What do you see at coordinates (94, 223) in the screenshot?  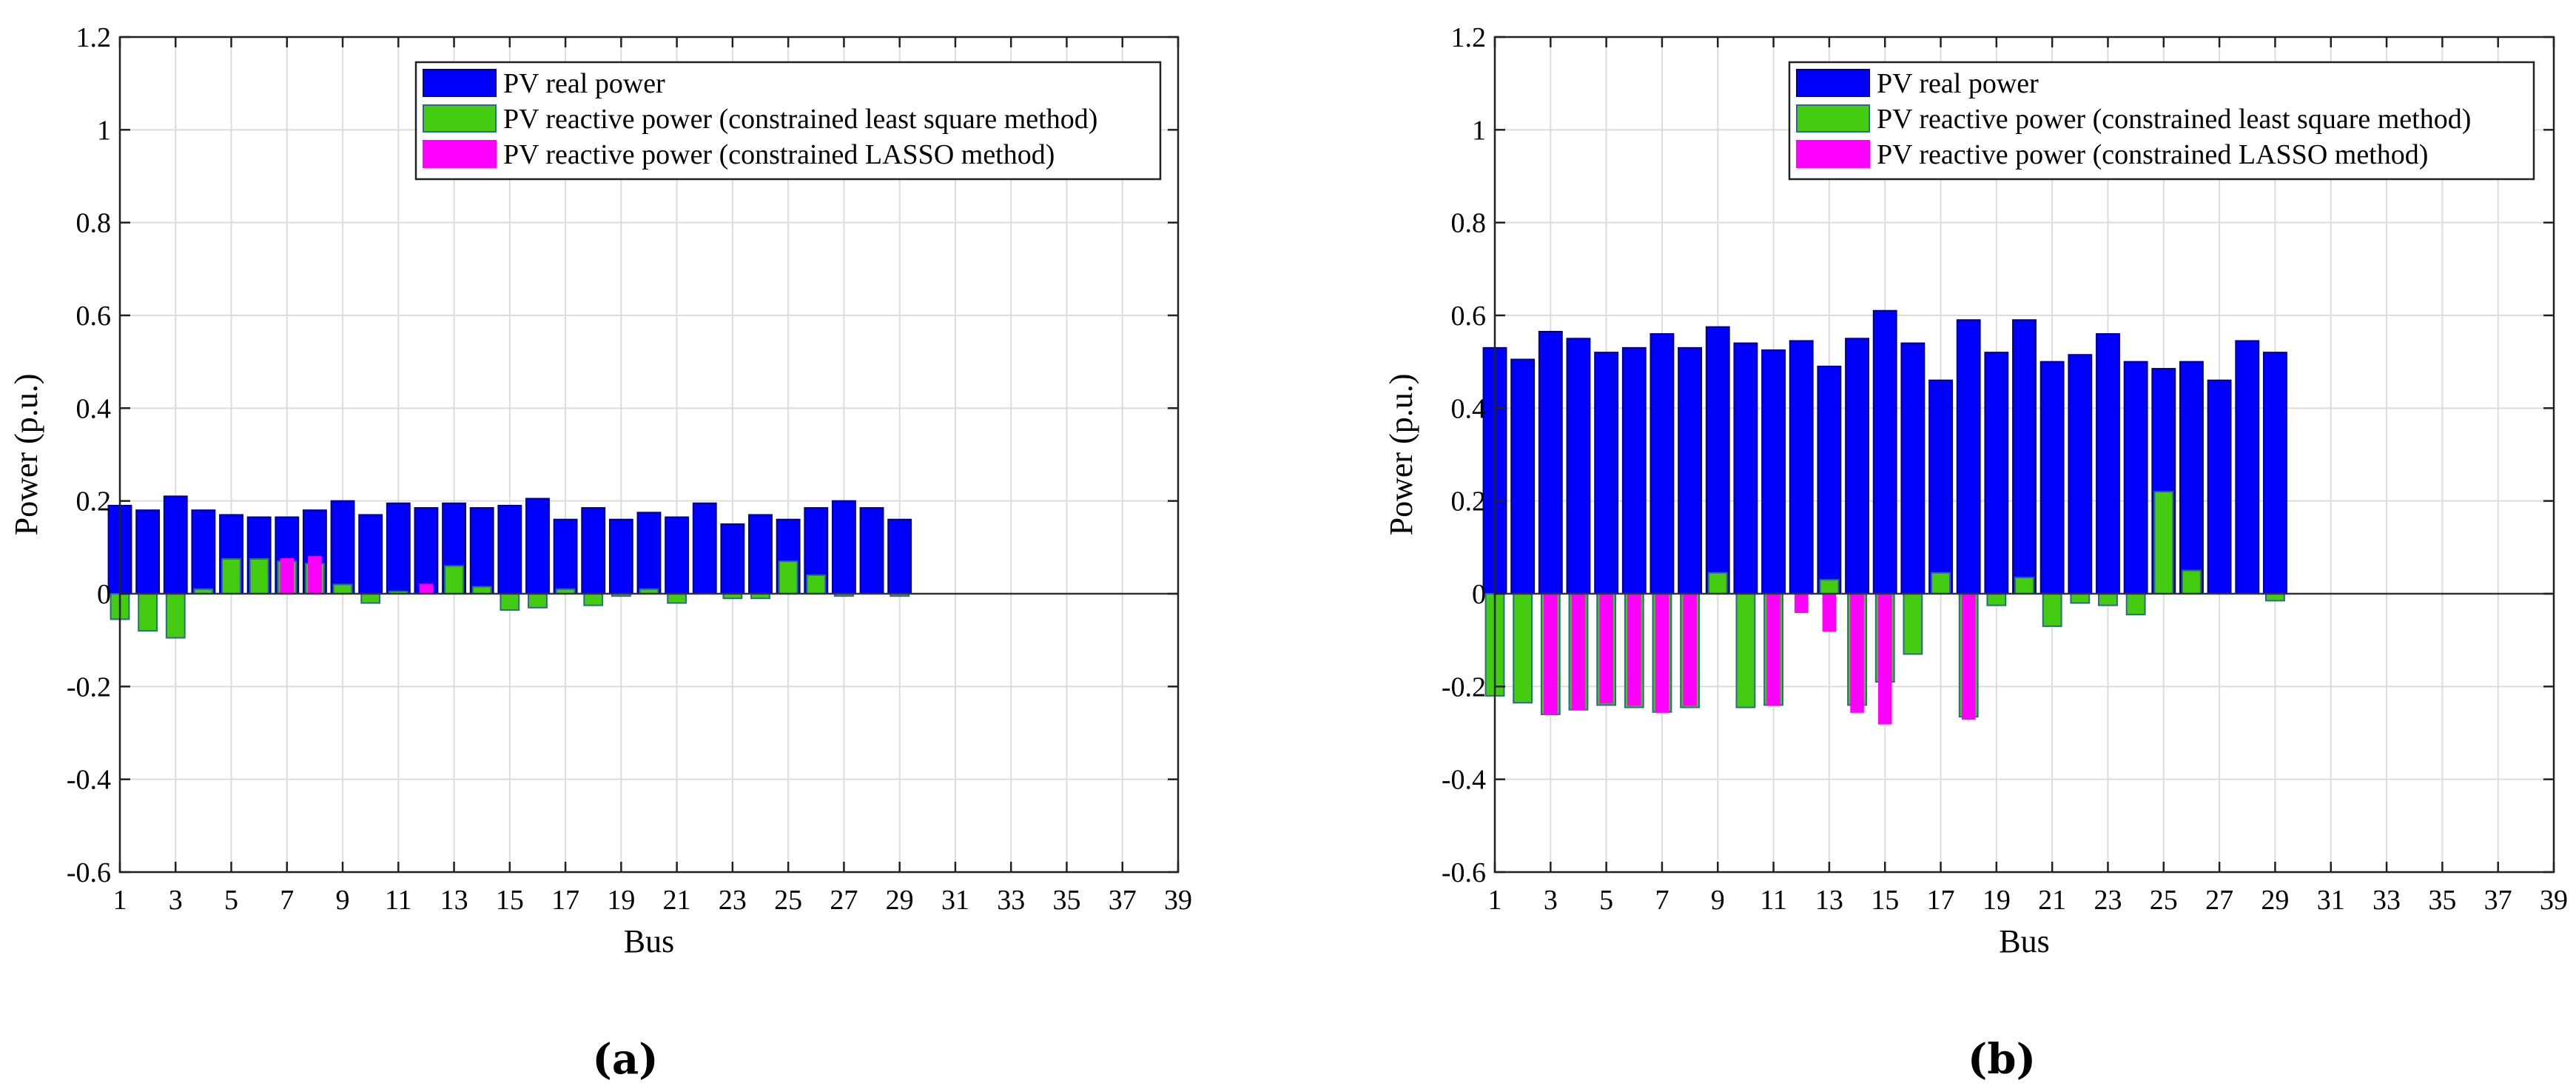 I see `y-tick-label: 0.8` at bounding box center [94, 223].